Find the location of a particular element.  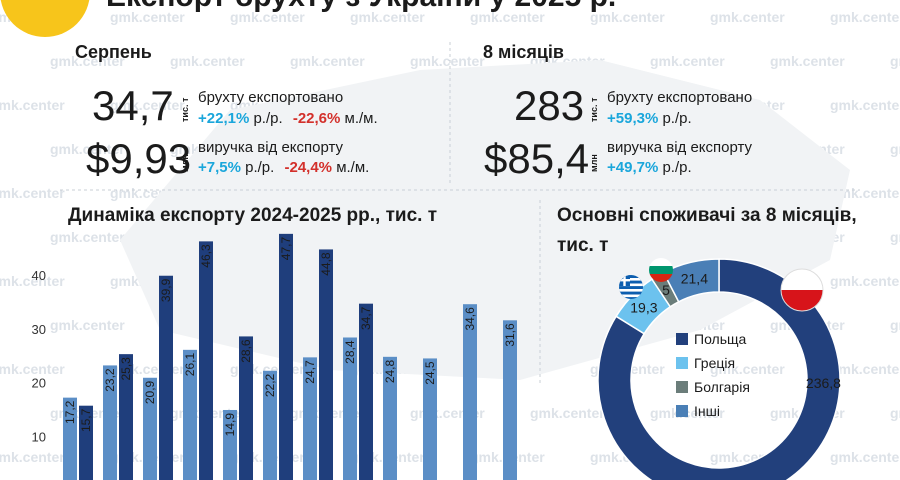

period: 8 місяців is located at coordinates (523, 52).